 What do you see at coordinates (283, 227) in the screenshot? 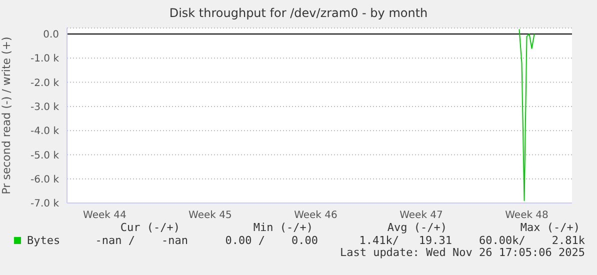
I see `text: Min (-/+)` at bounding box center [283, 227].